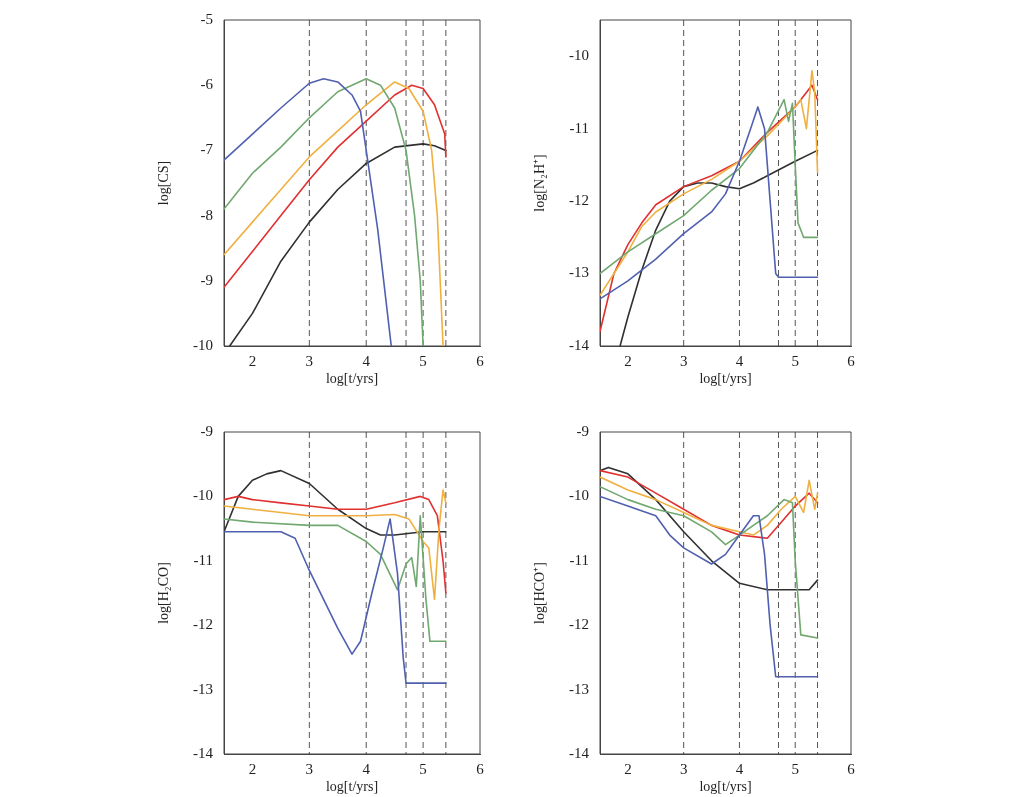 The height and width of the screenshot is (797, 1020). What do you see at coordinates (207, 84) in the screenshot?
I see `y-tick-label: -6` at bounding box center [207, 84].